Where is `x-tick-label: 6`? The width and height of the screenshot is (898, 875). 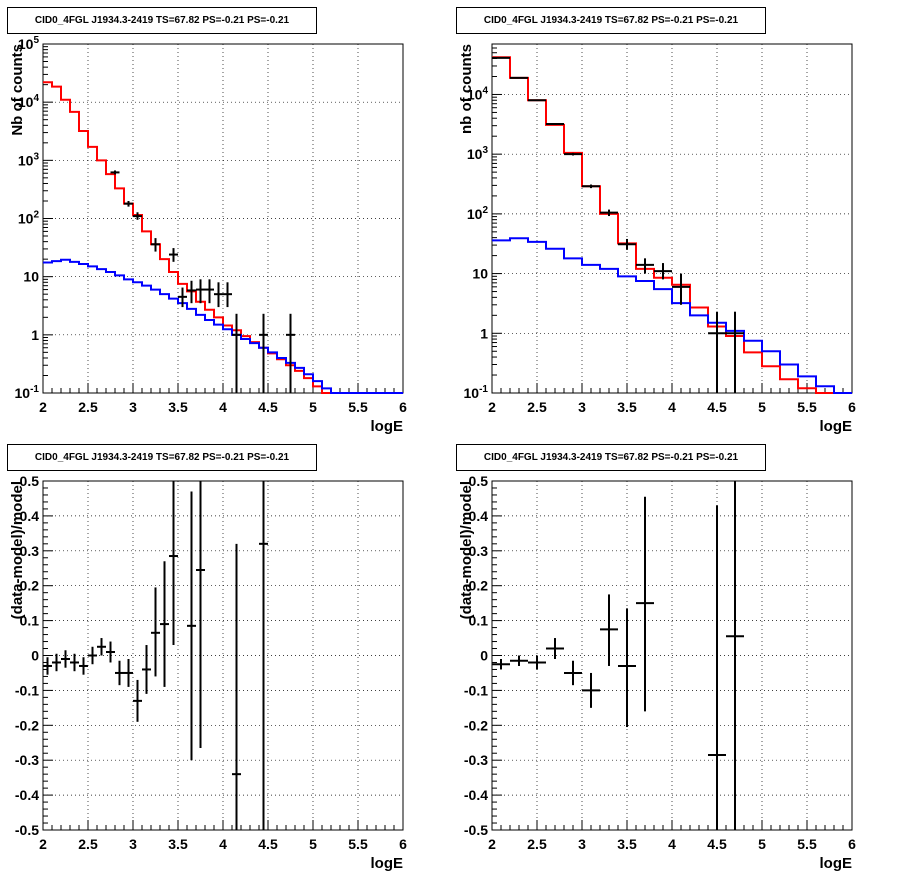
x-tick-label: 6 is located at coordinates (403, 844).